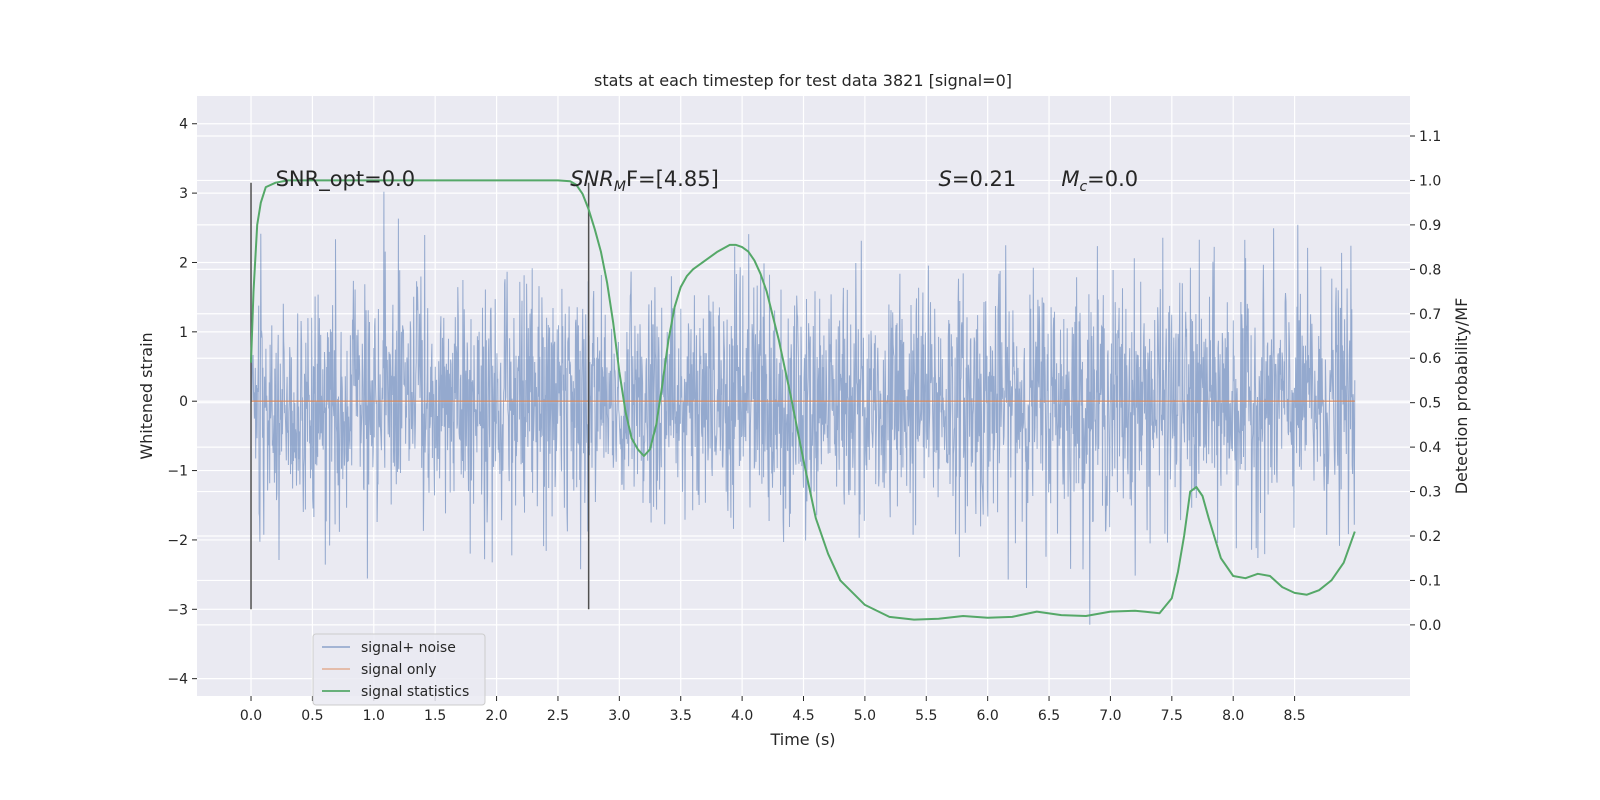 Image resolution: width=1600 pixels, height=800 pixels. What do you see at coordinates (1430, 270) in the screenshot?
I see `y2-tick-label: 0.8` at bounding box center [1430, 270].